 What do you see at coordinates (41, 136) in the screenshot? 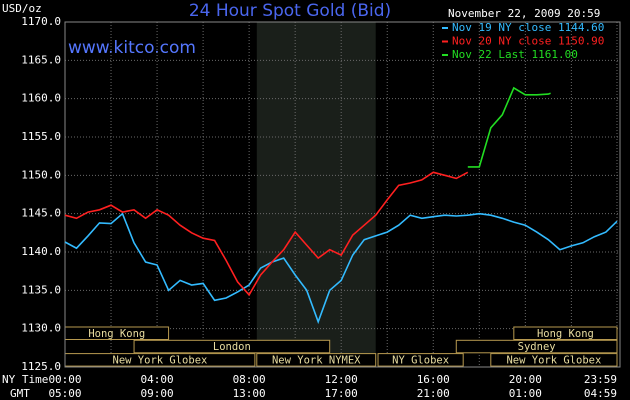
I see `y-tick-label: 1155.0` at bounding box center [41, 136].